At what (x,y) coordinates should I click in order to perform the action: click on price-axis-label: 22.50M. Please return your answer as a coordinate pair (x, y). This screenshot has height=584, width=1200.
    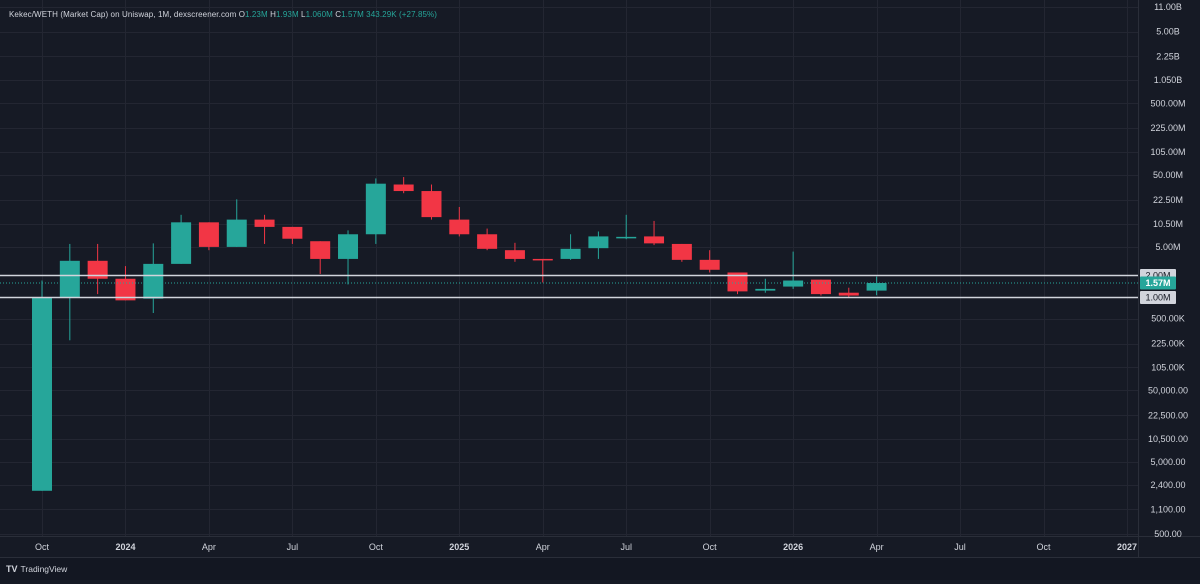
    Looking at the image, I should click on (1168, 200).